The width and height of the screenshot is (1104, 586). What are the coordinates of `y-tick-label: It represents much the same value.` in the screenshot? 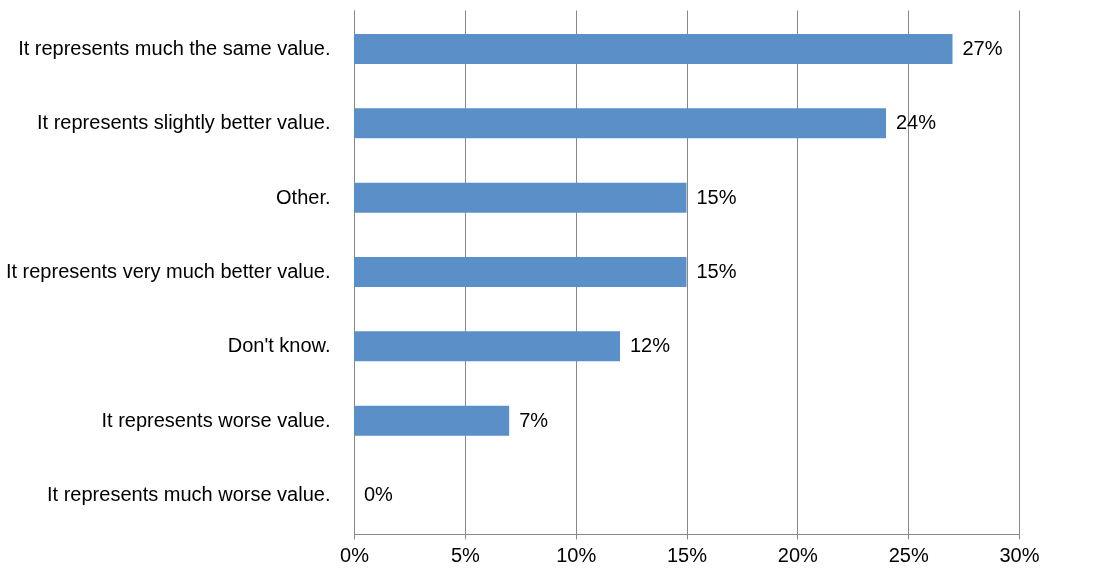 It's located at (174, 48).